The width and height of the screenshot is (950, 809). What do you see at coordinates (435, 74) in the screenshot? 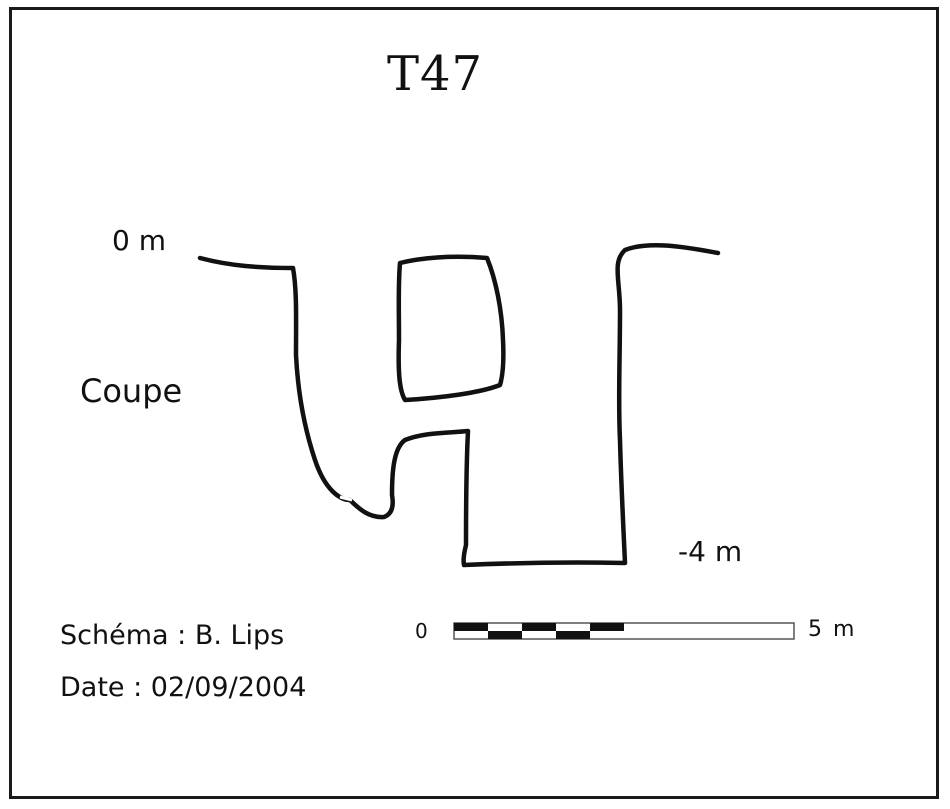
I see `survey-title: T47` at bounding box center [435, 74].